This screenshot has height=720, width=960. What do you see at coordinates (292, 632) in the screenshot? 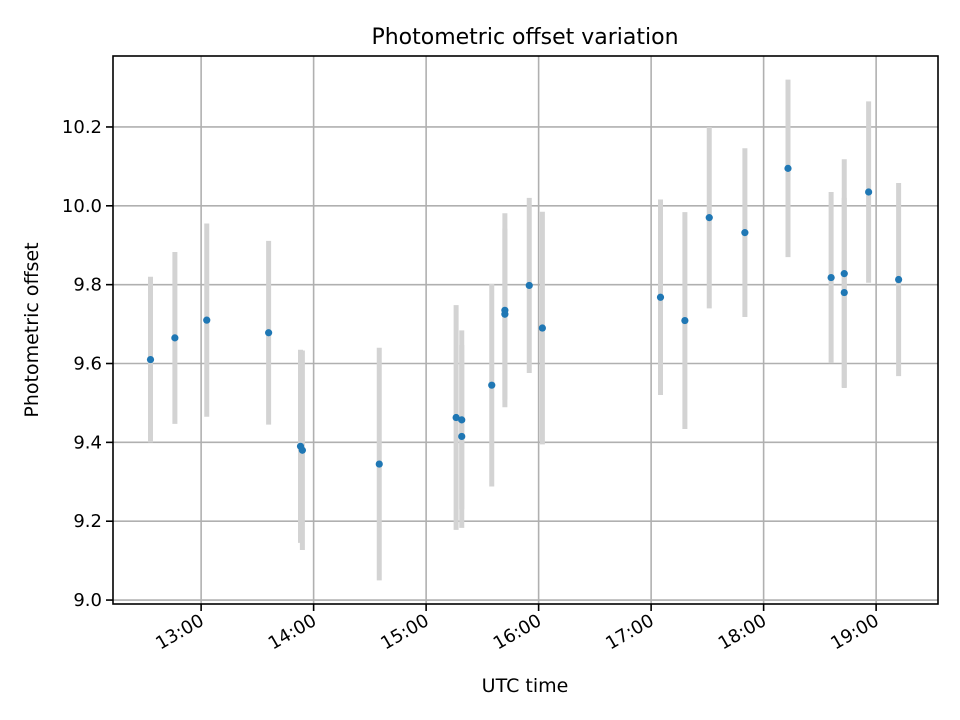
I see `x-tick-label: 14:00` at bounding box center [292, 632].